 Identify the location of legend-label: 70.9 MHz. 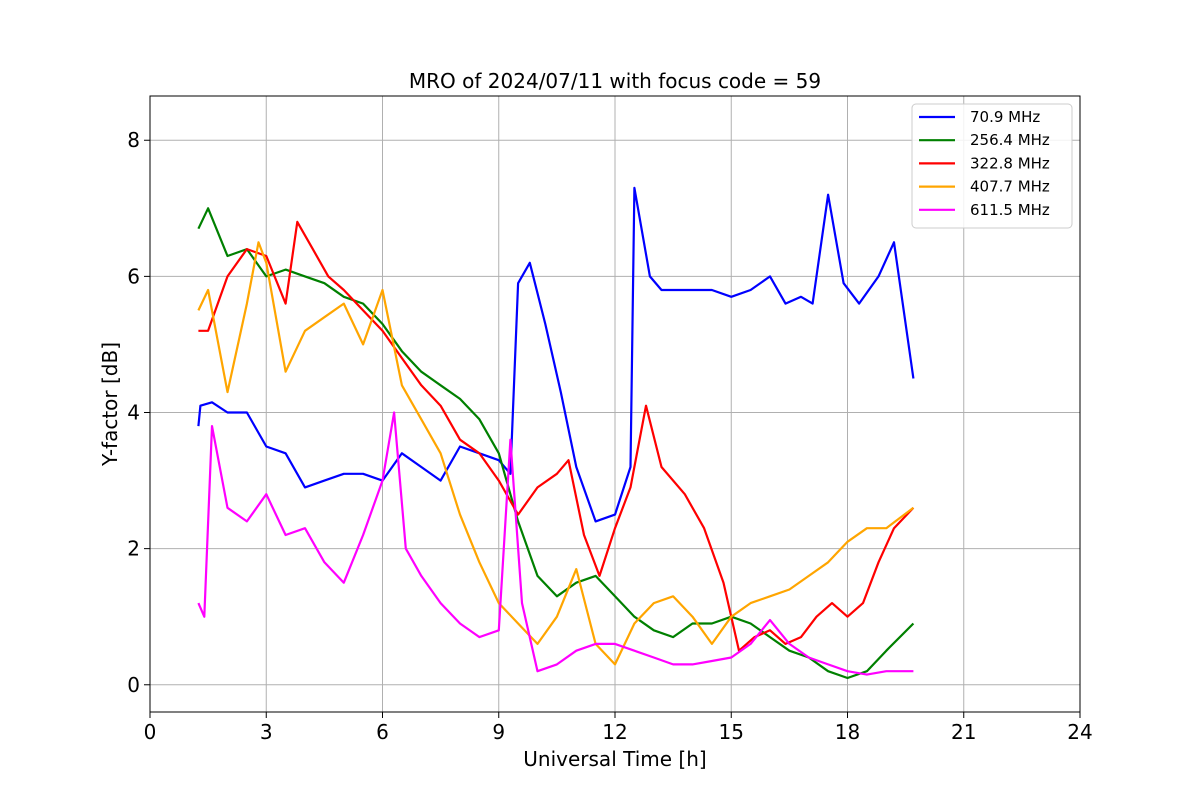
(1005, 117).